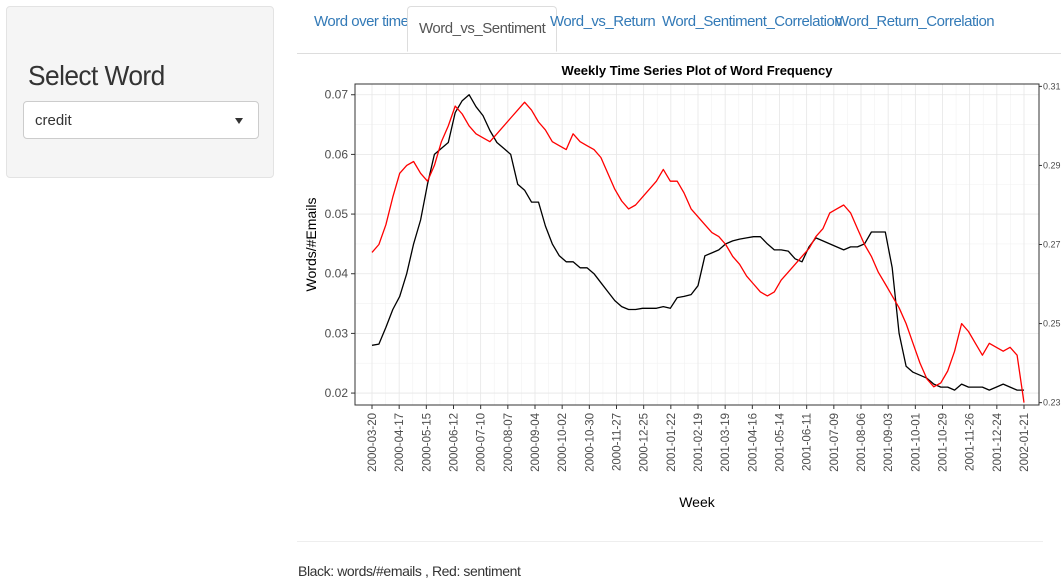 The height and width of the screenshot is (583, 1061). Describe the element at coordinates (1025, 442) in the screenshot. I see `x-tick-label: 2002-01-21` at that location.